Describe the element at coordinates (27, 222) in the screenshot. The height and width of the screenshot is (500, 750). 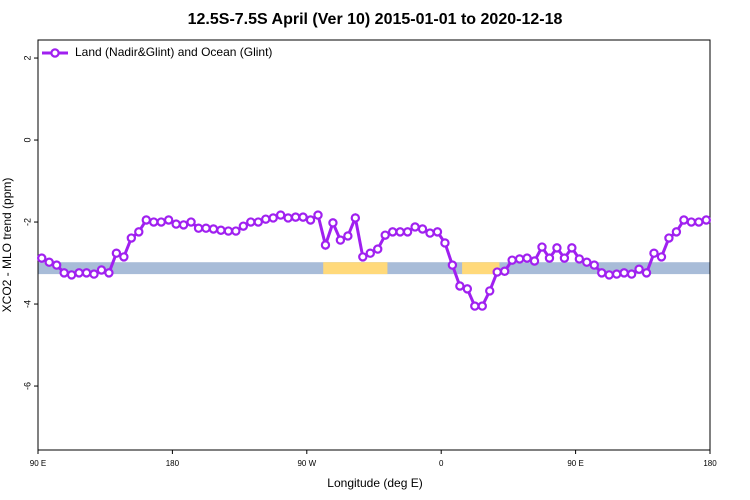
I see `y-tick-label: -2` at that location.